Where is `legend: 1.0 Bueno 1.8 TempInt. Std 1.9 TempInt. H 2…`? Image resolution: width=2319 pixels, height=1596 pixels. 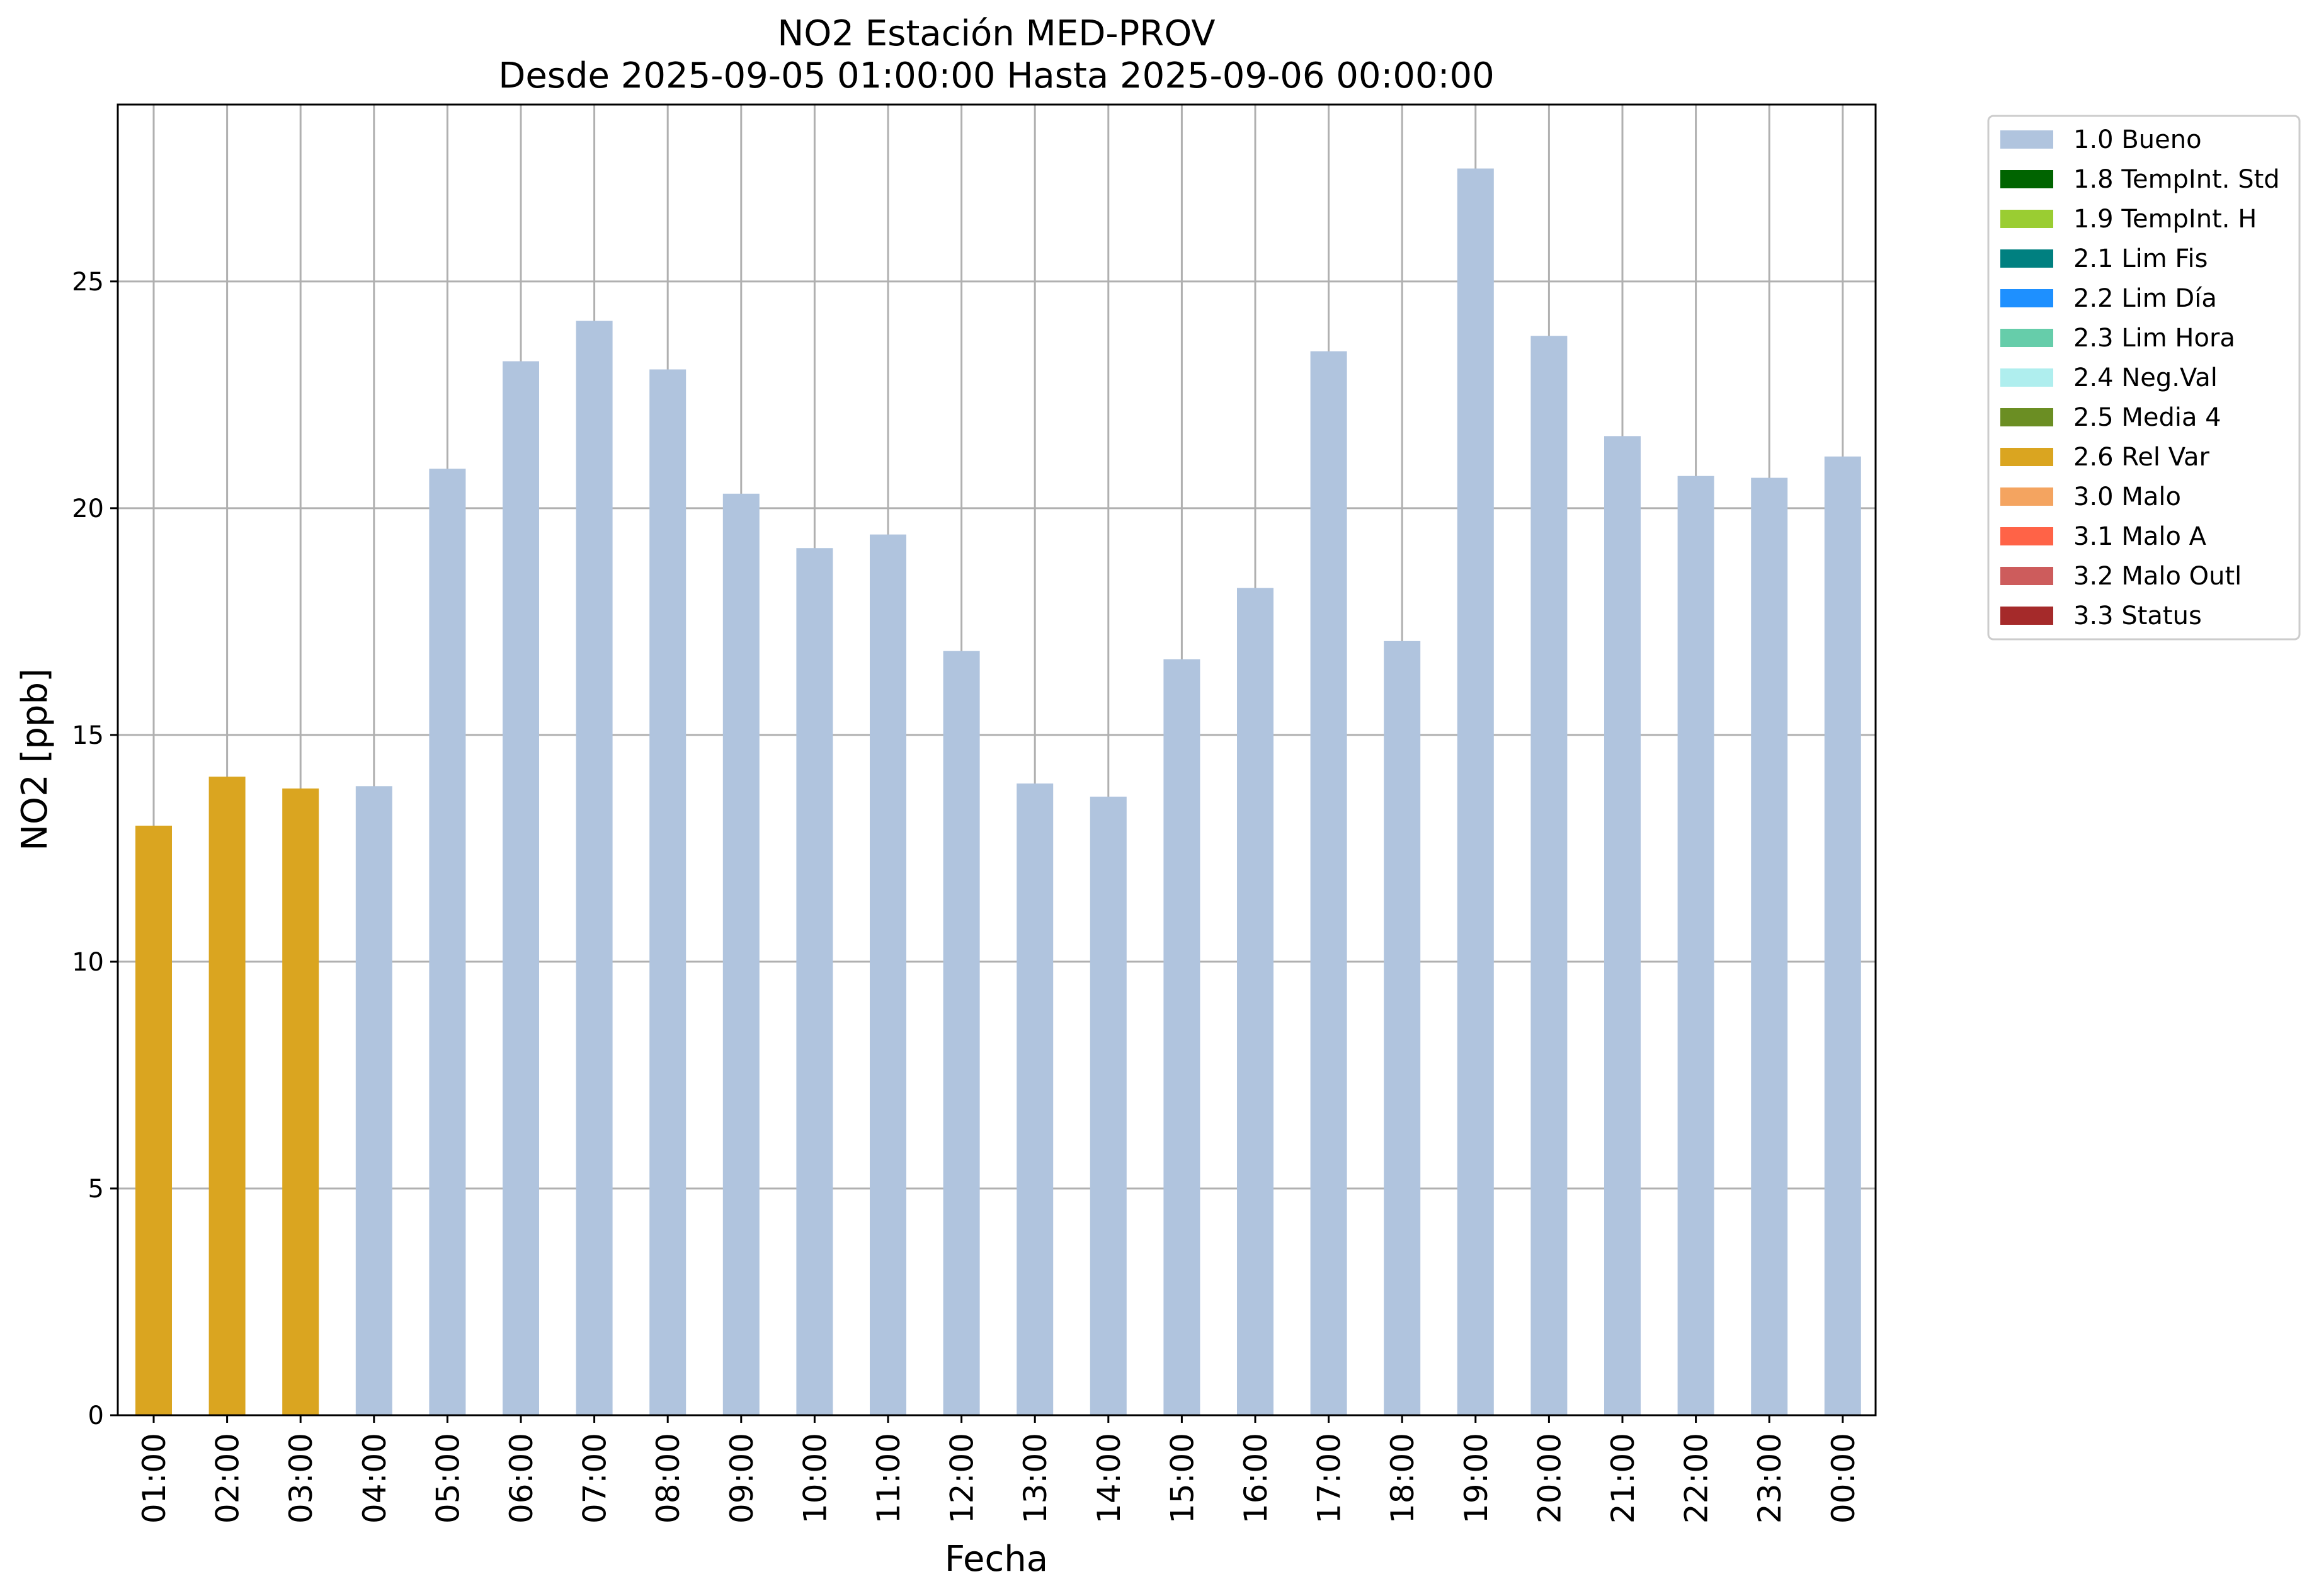 legend: 1.0 Bueno 1.8 TempInt. Std 1.9 TempInt. H 2… is located at coordinates (2144, 378).